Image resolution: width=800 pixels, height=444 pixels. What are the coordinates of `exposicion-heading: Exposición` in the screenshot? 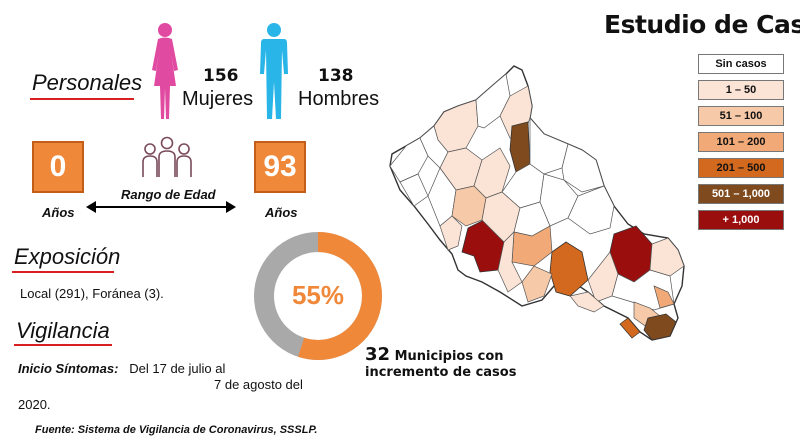 It's located at (67, 256).